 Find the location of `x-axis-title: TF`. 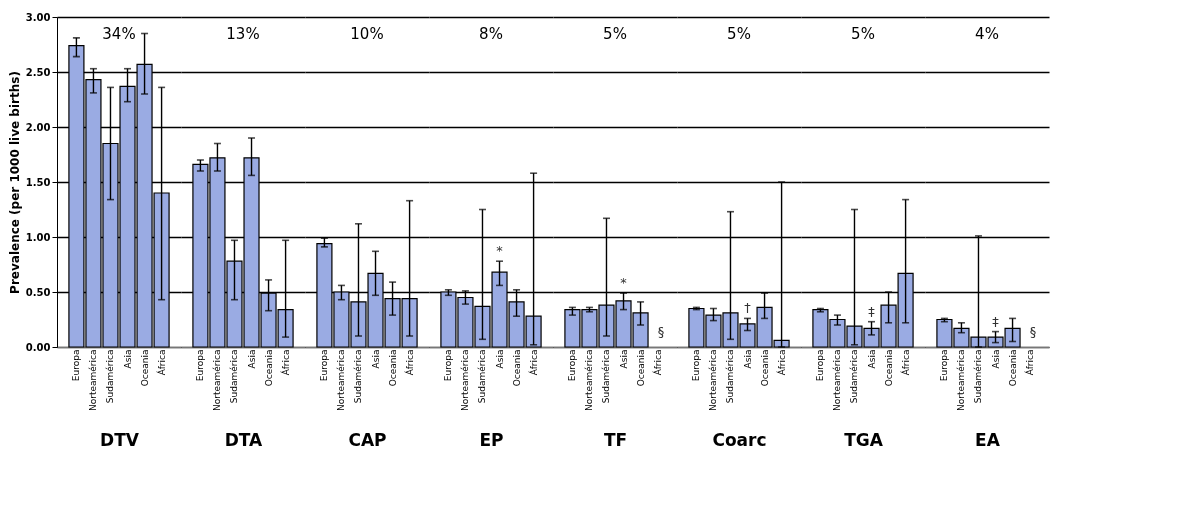

x-axis-title: TF is located at coordinates (615, 439).